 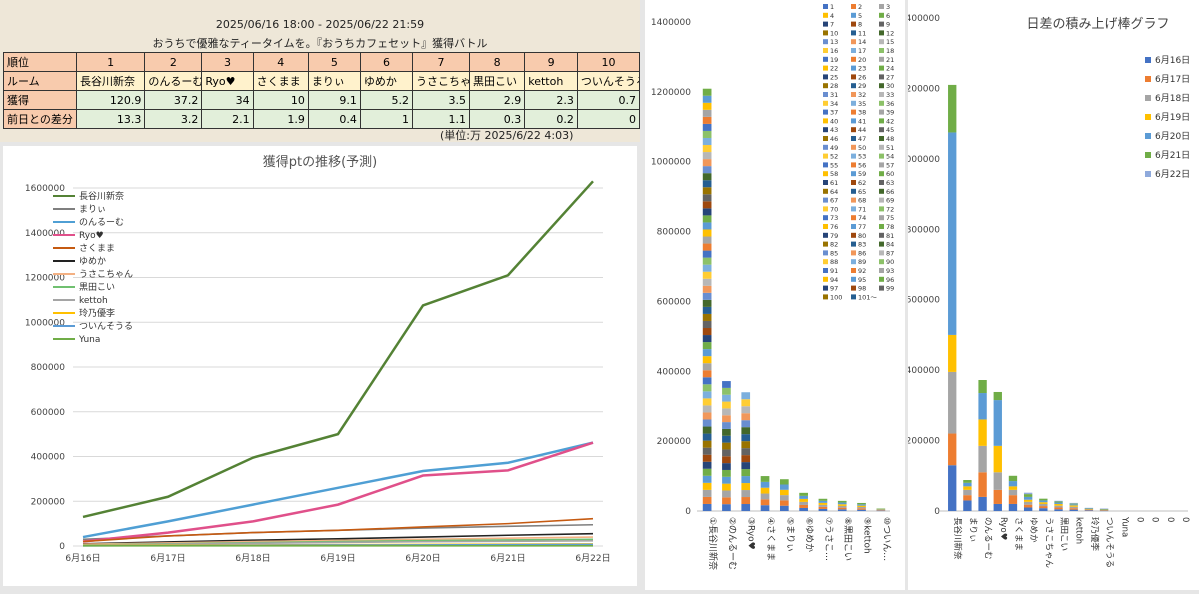 I want to click on daily-chart-title: 日差の積み上げ棒グラフ, so click(x=1097, y=24).